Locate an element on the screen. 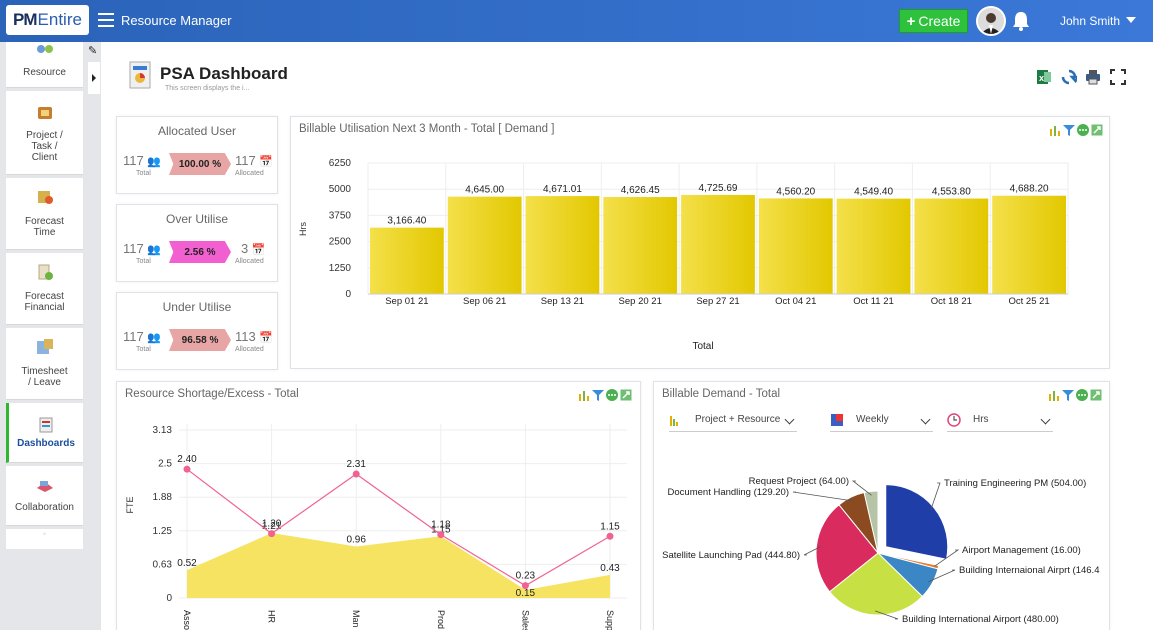 This screenshot has width=1153, height=630. y-tick-label: 3750 is located at coordinates (340, 215).